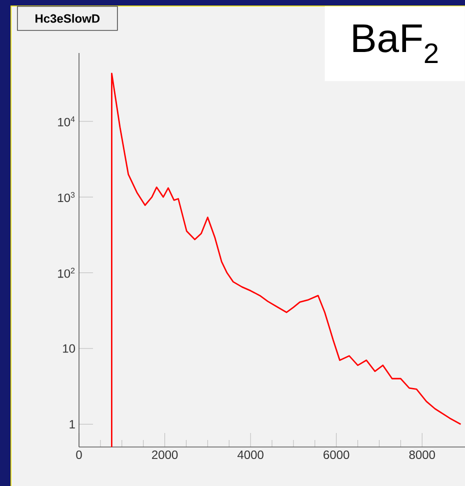  What do you see at coordinates (337, 455) in the screenshot?
I see `x-tick-label: 6000` at bounding box center [337, 455].